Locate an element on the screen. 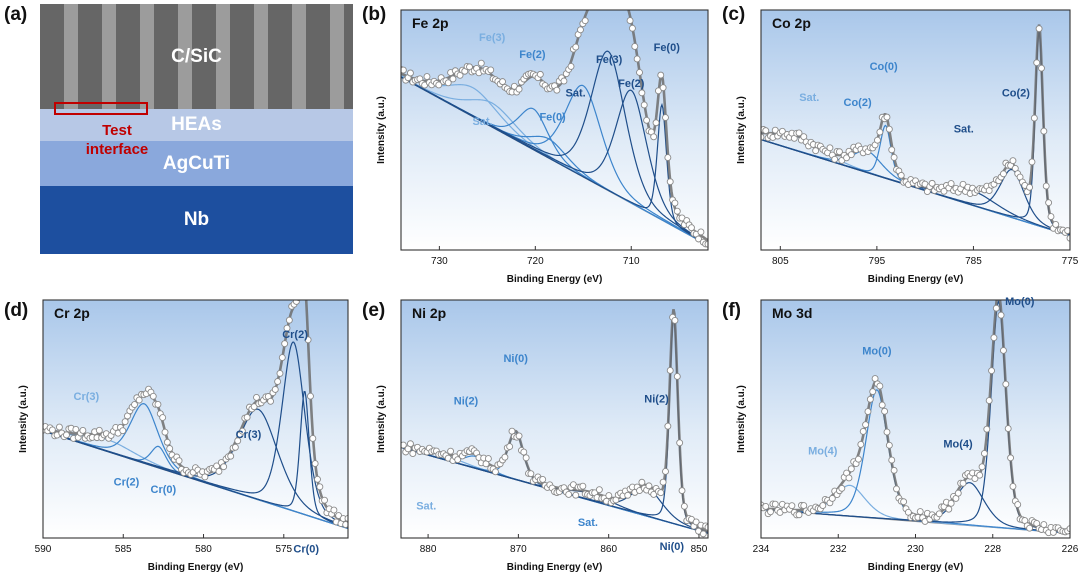 The width and height of the screenshot is (1080, 578). panel-letter-b: (b) is located at coordinates (374, 14).